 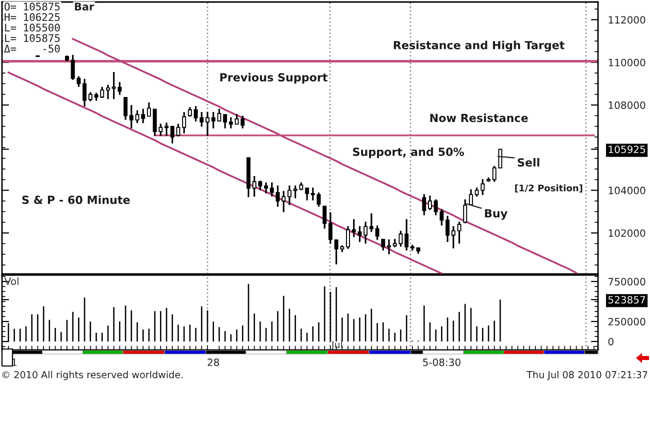 I want to click on x-tick-label: 5-08:30, so click(x=441, y=362).